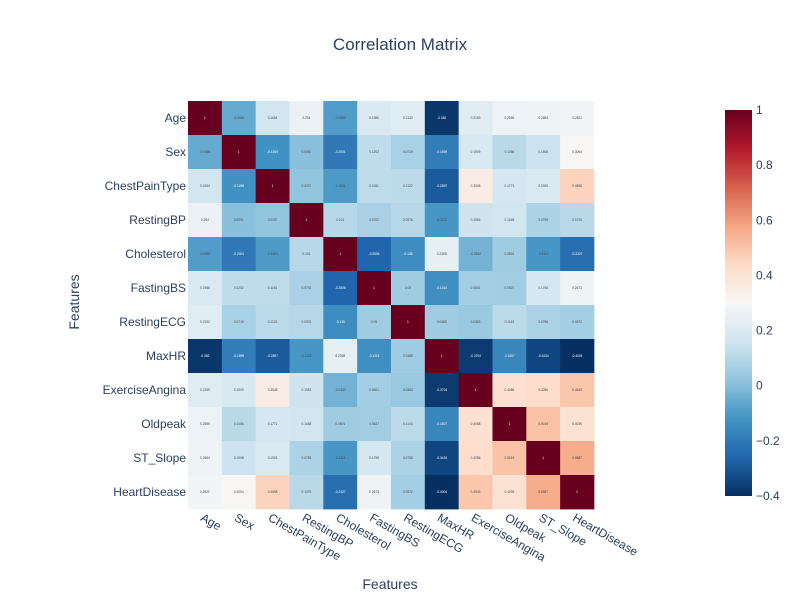 This screenshot has height=600, width=800. Describe the element at coordinates (475, 322) in the screenshot. I see `heatmap-cell-restingecg-exerciseangina` at that location.